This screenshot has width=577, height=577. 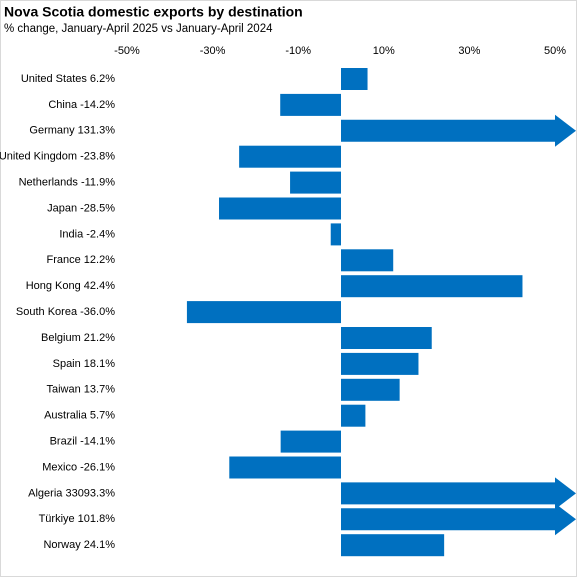 I want to click on y-tick-label: France 12.2%, so click(x=81, y=260).